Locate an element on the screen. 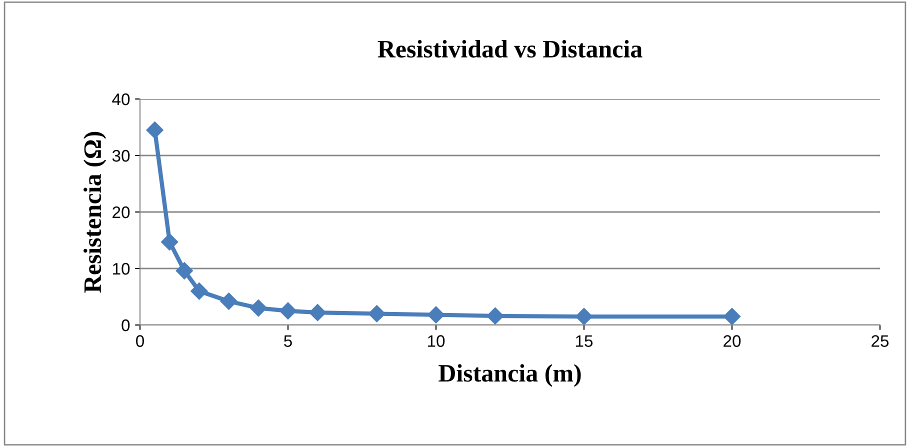 Image resolution: width=910 pixels, height=447 pixels. y-tick-label: 20 is located at coordinates (121, 212).